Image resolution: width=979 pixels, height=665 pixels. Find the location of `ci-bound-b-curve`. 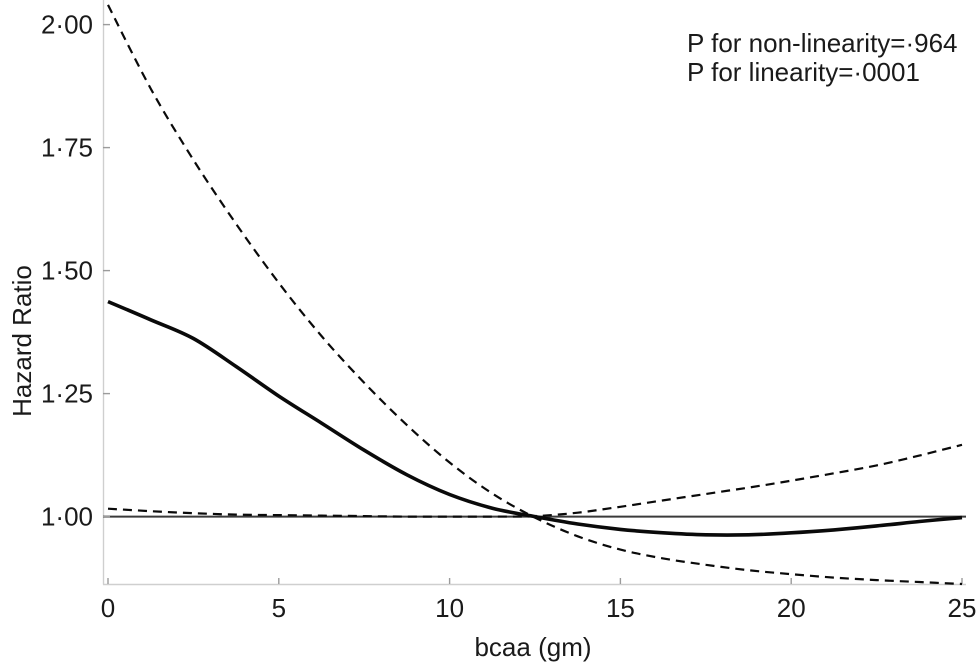

ci-bound-b-curve is located at coordinates (535, 480).